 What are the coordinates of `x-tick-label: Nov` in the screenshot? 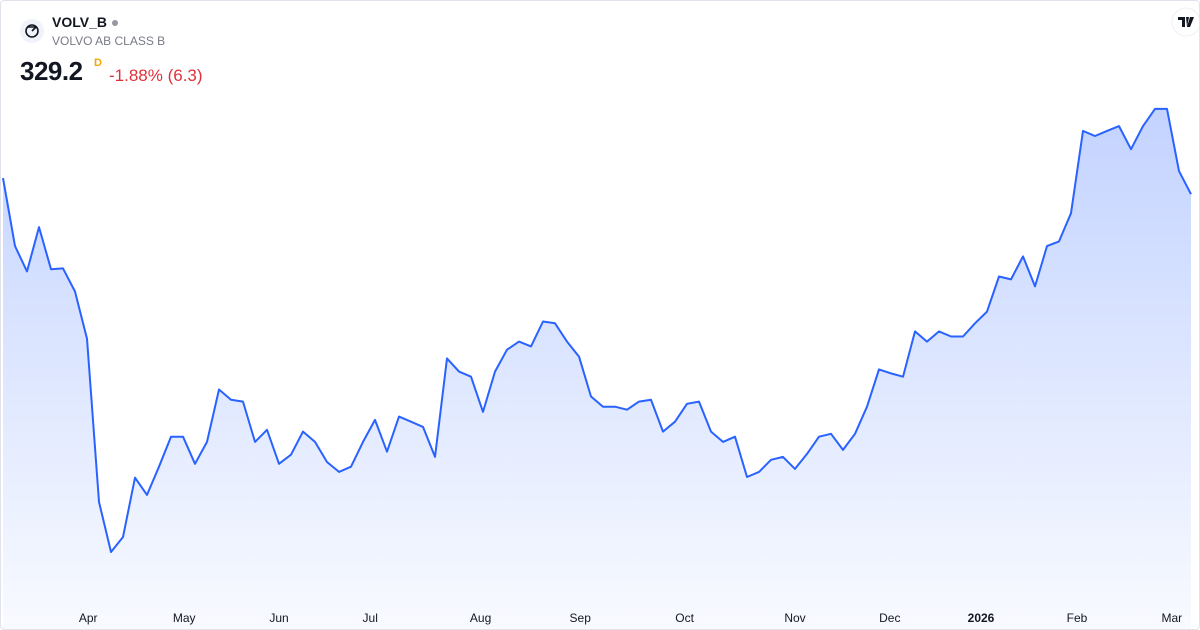 It's located at (794, 618).